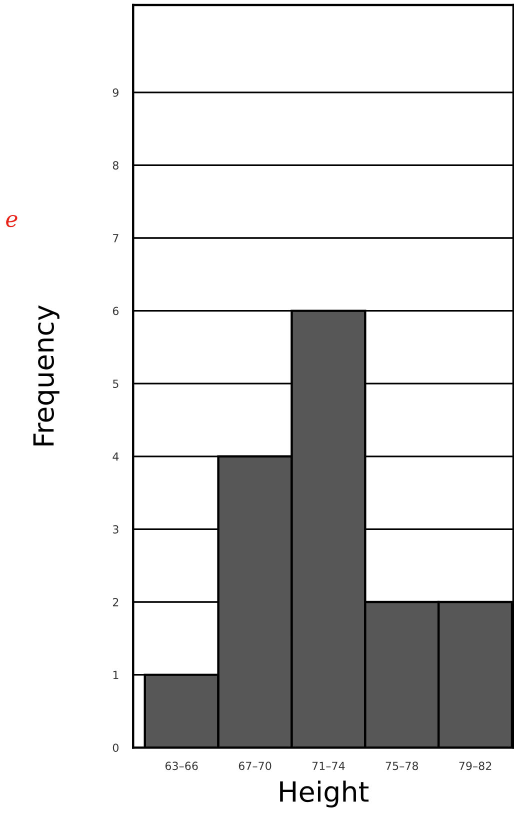  What do you see at coordinates (46, 375) in the screenshot?
I see `y-axis-title: Frequency` at bounding box center [46, 375].